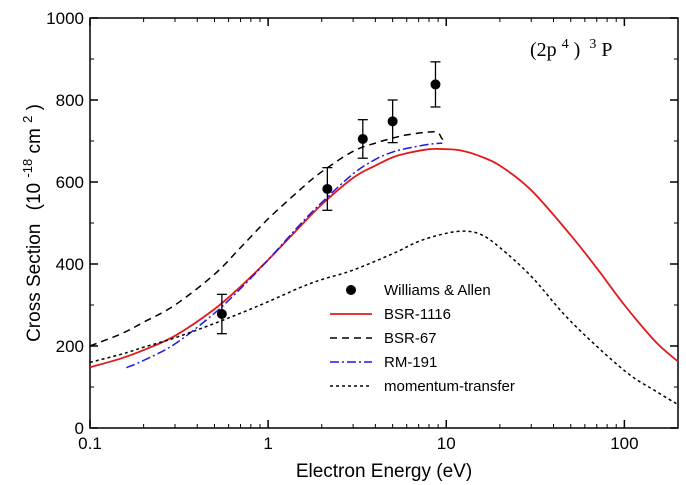 The width and height of the screenshot is (686, 485). I want to click on legend-label-bsr-67: BSR-67, so click(410, 338).